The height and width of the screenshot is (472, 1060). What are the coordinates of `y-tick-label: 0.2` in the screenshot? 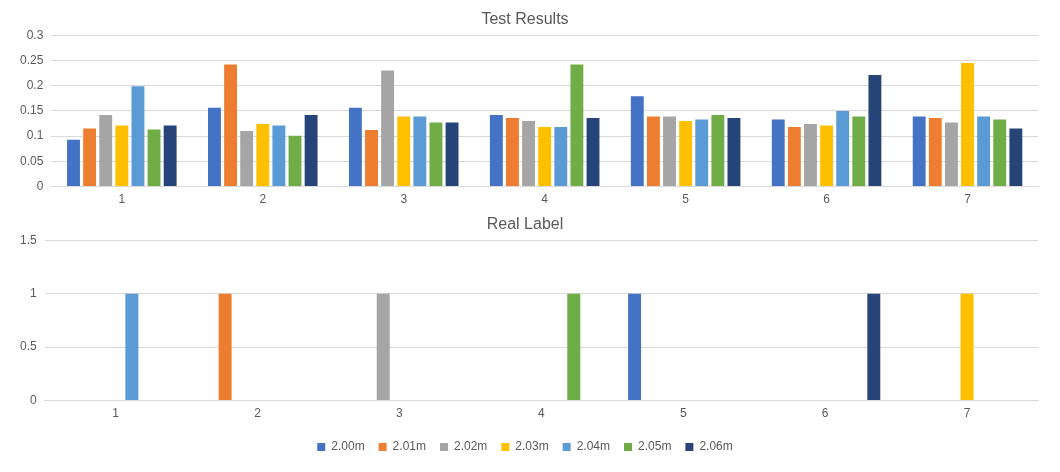 It's located at (35, 84).